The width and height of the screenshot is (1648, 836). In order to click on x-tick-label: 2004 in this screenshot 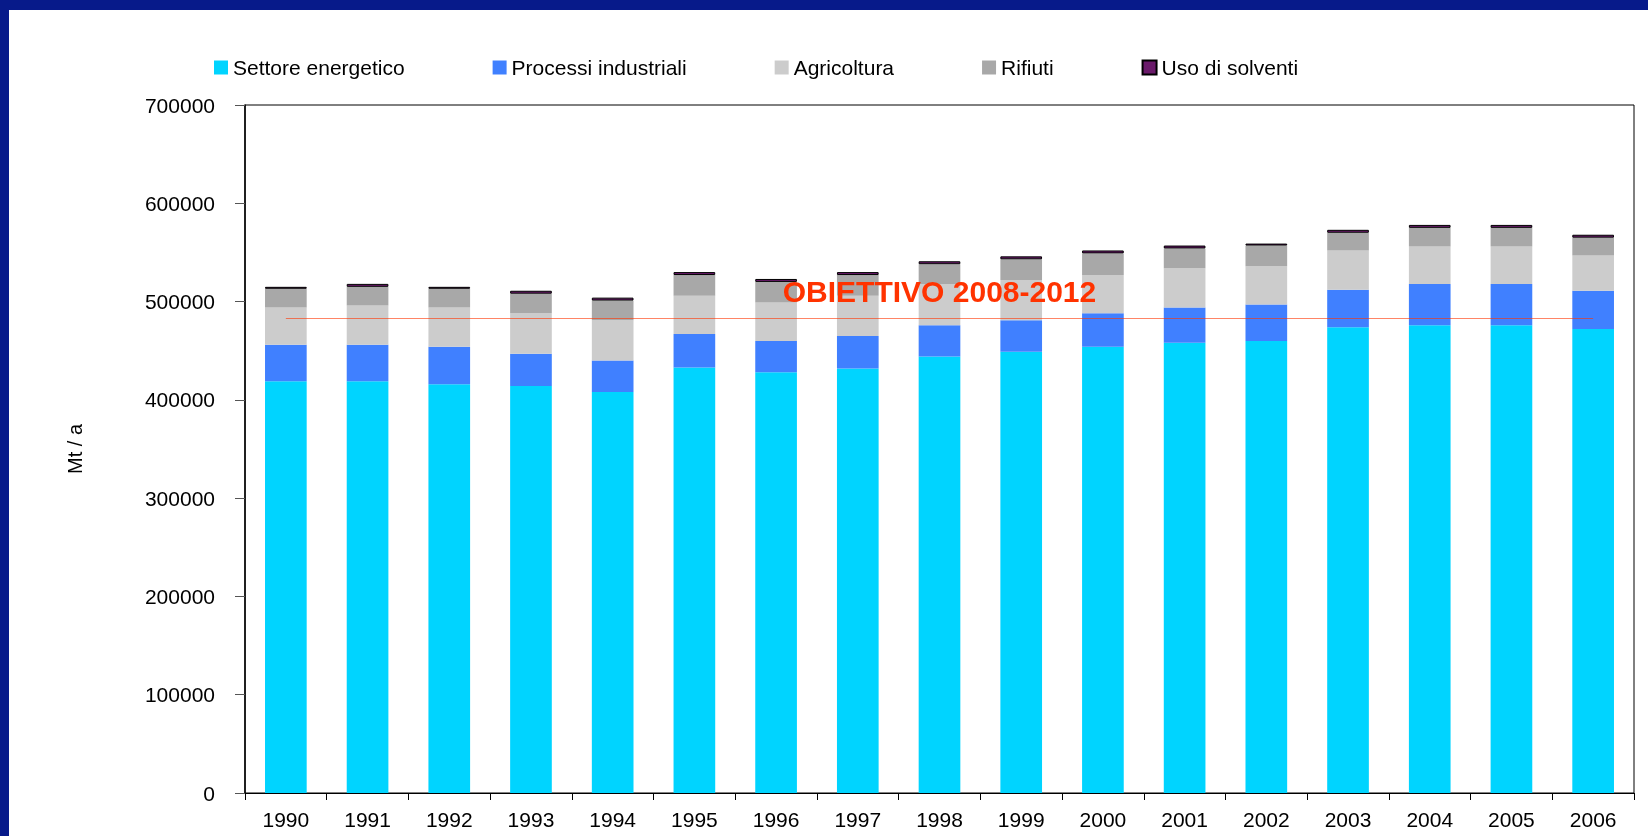, I will do `click(1430, 819)`.